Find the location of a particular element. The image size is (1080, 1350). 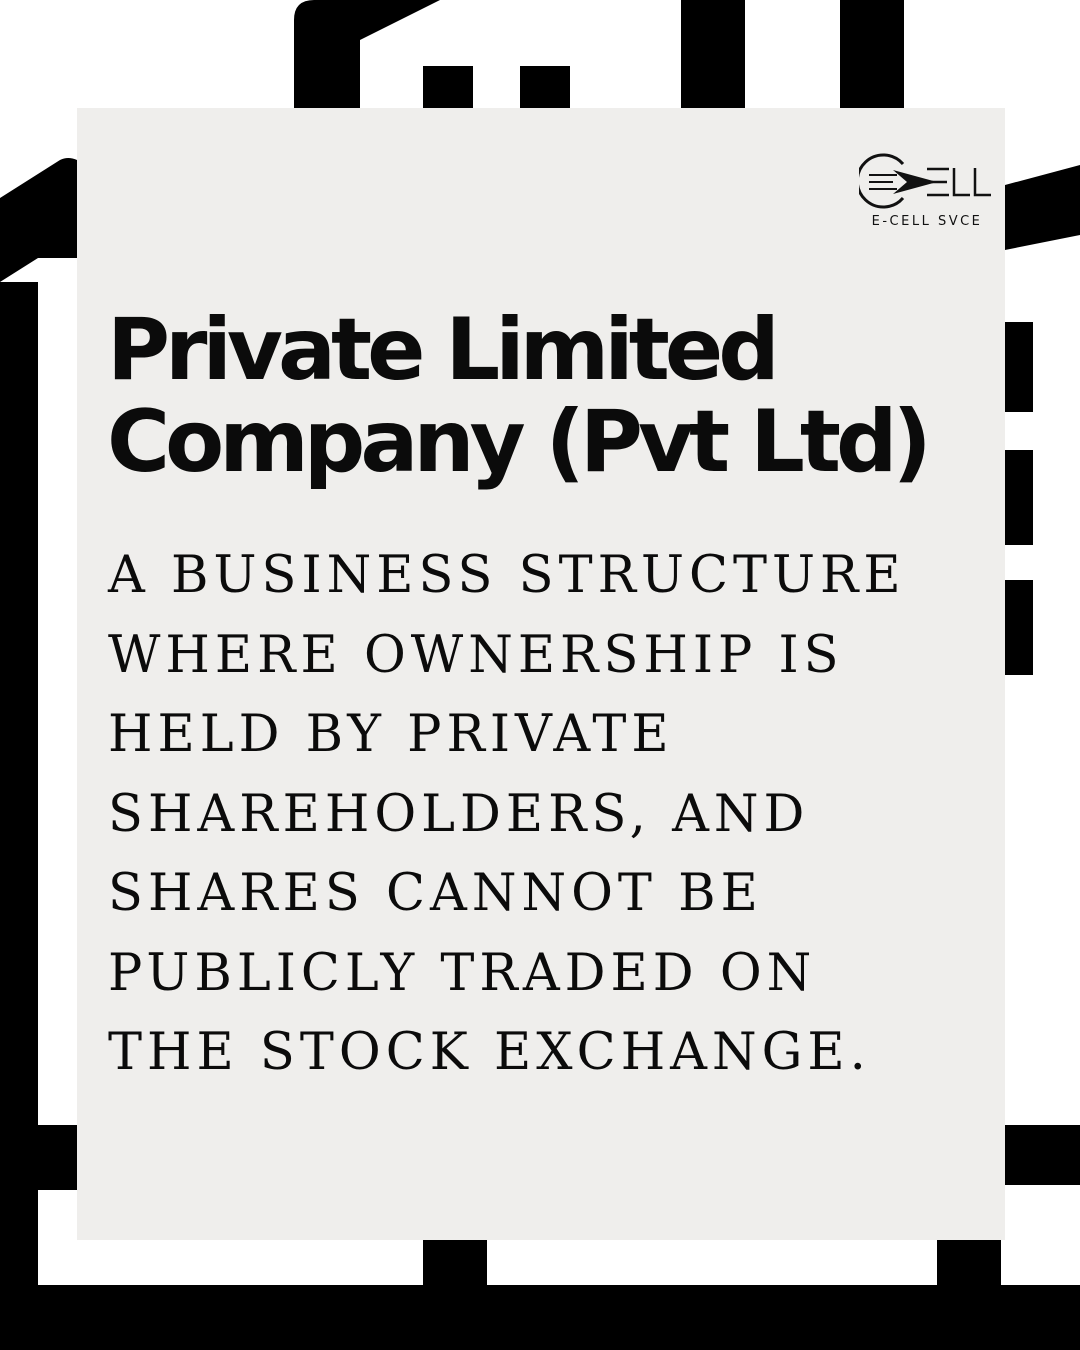

definition-line: SHARES CANNOT BE is located at coordinates (435, 893).